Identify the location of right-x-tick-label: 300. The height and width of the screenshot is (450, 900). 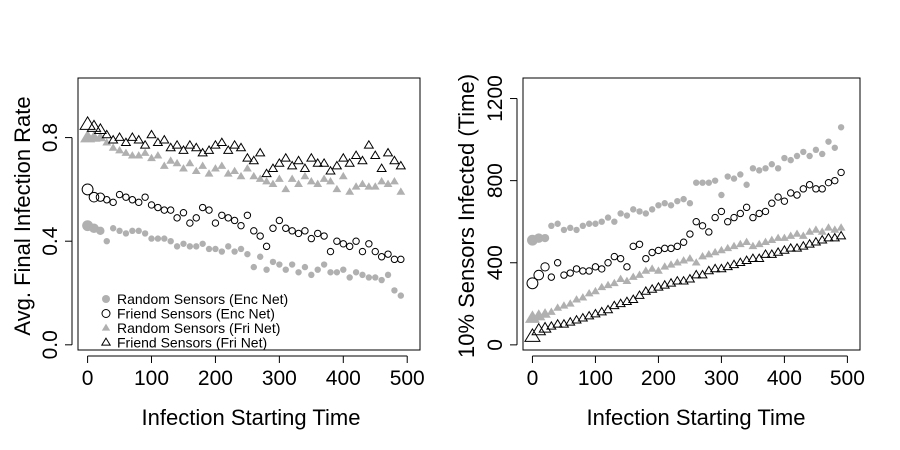
(721, 378).